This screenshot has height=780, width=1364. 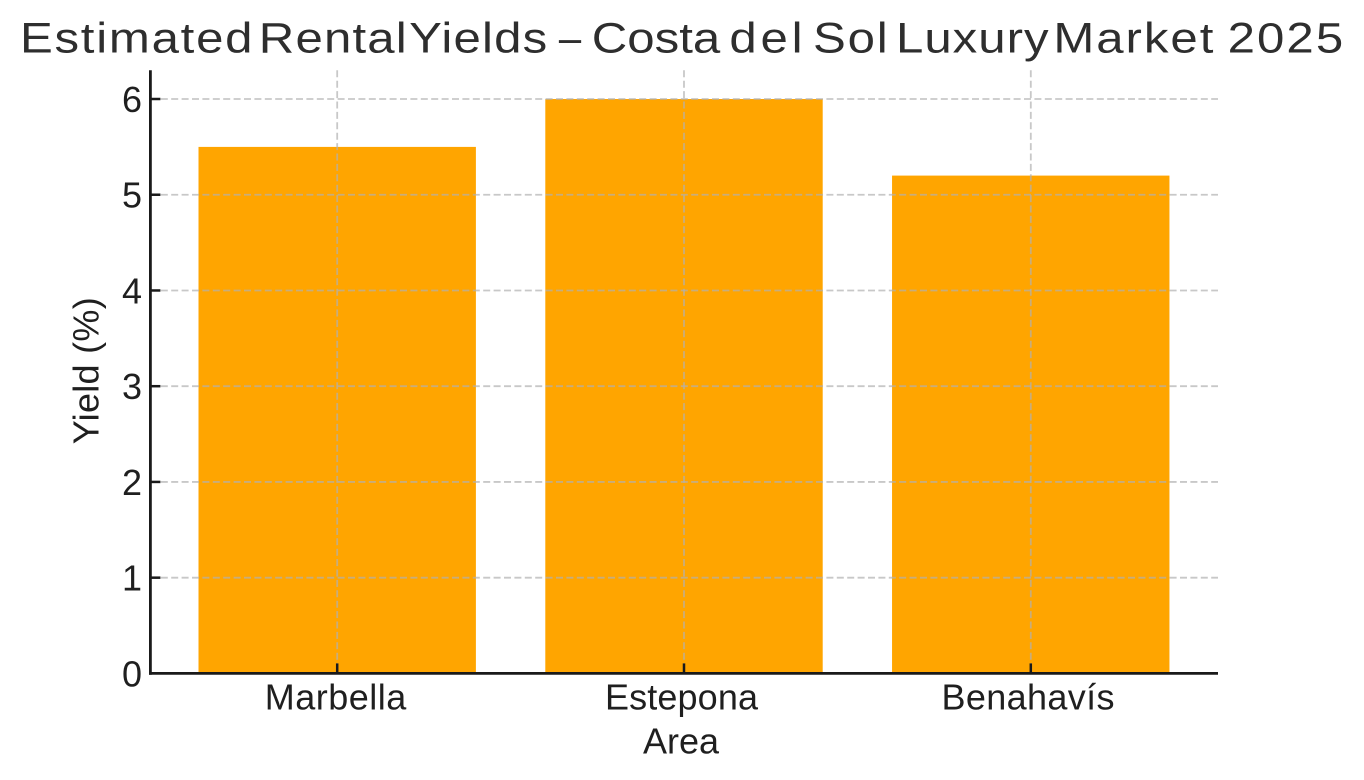 What do you see at coordinates (132, 195) in the screenshot?
I see `svg-text: 5` at bounding box center [132, 195].